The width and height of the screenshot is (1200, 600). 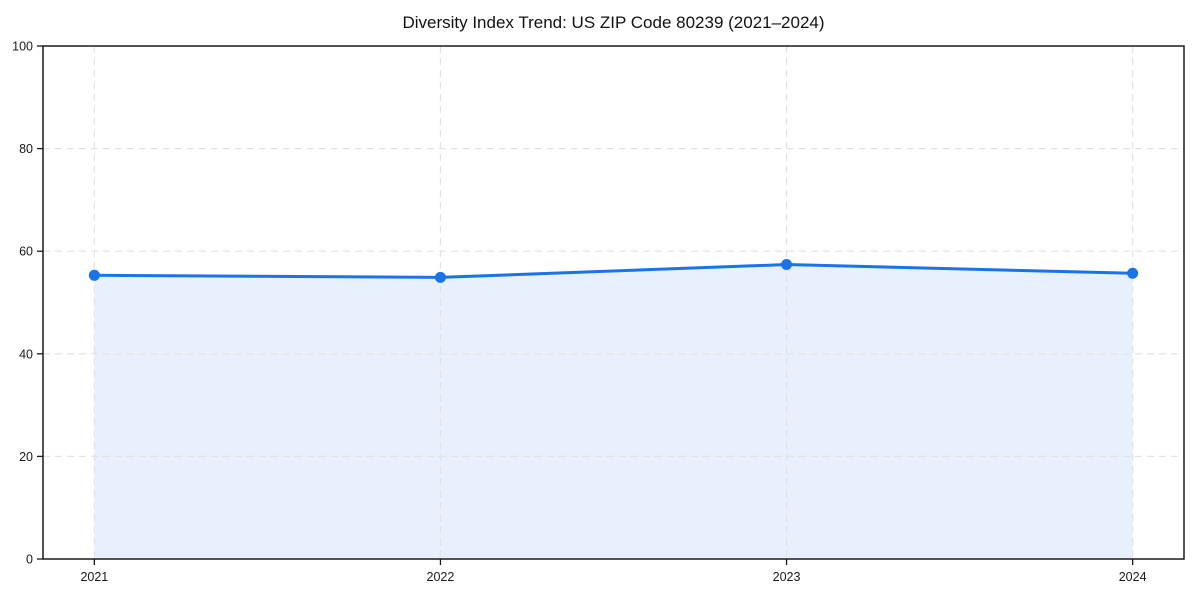 I want to click on x-tick-label: 2022, so click(x=441, y=577).